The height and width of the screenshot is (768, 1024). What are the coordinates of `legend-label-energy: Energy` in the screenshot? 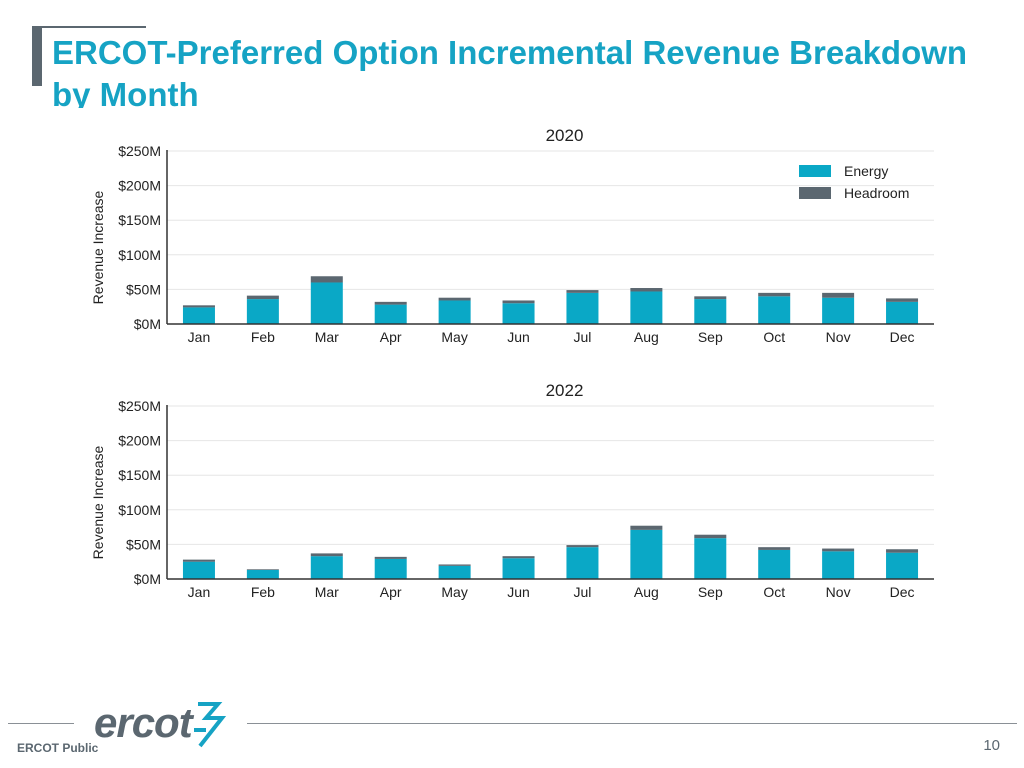 It's located at (866, 171).